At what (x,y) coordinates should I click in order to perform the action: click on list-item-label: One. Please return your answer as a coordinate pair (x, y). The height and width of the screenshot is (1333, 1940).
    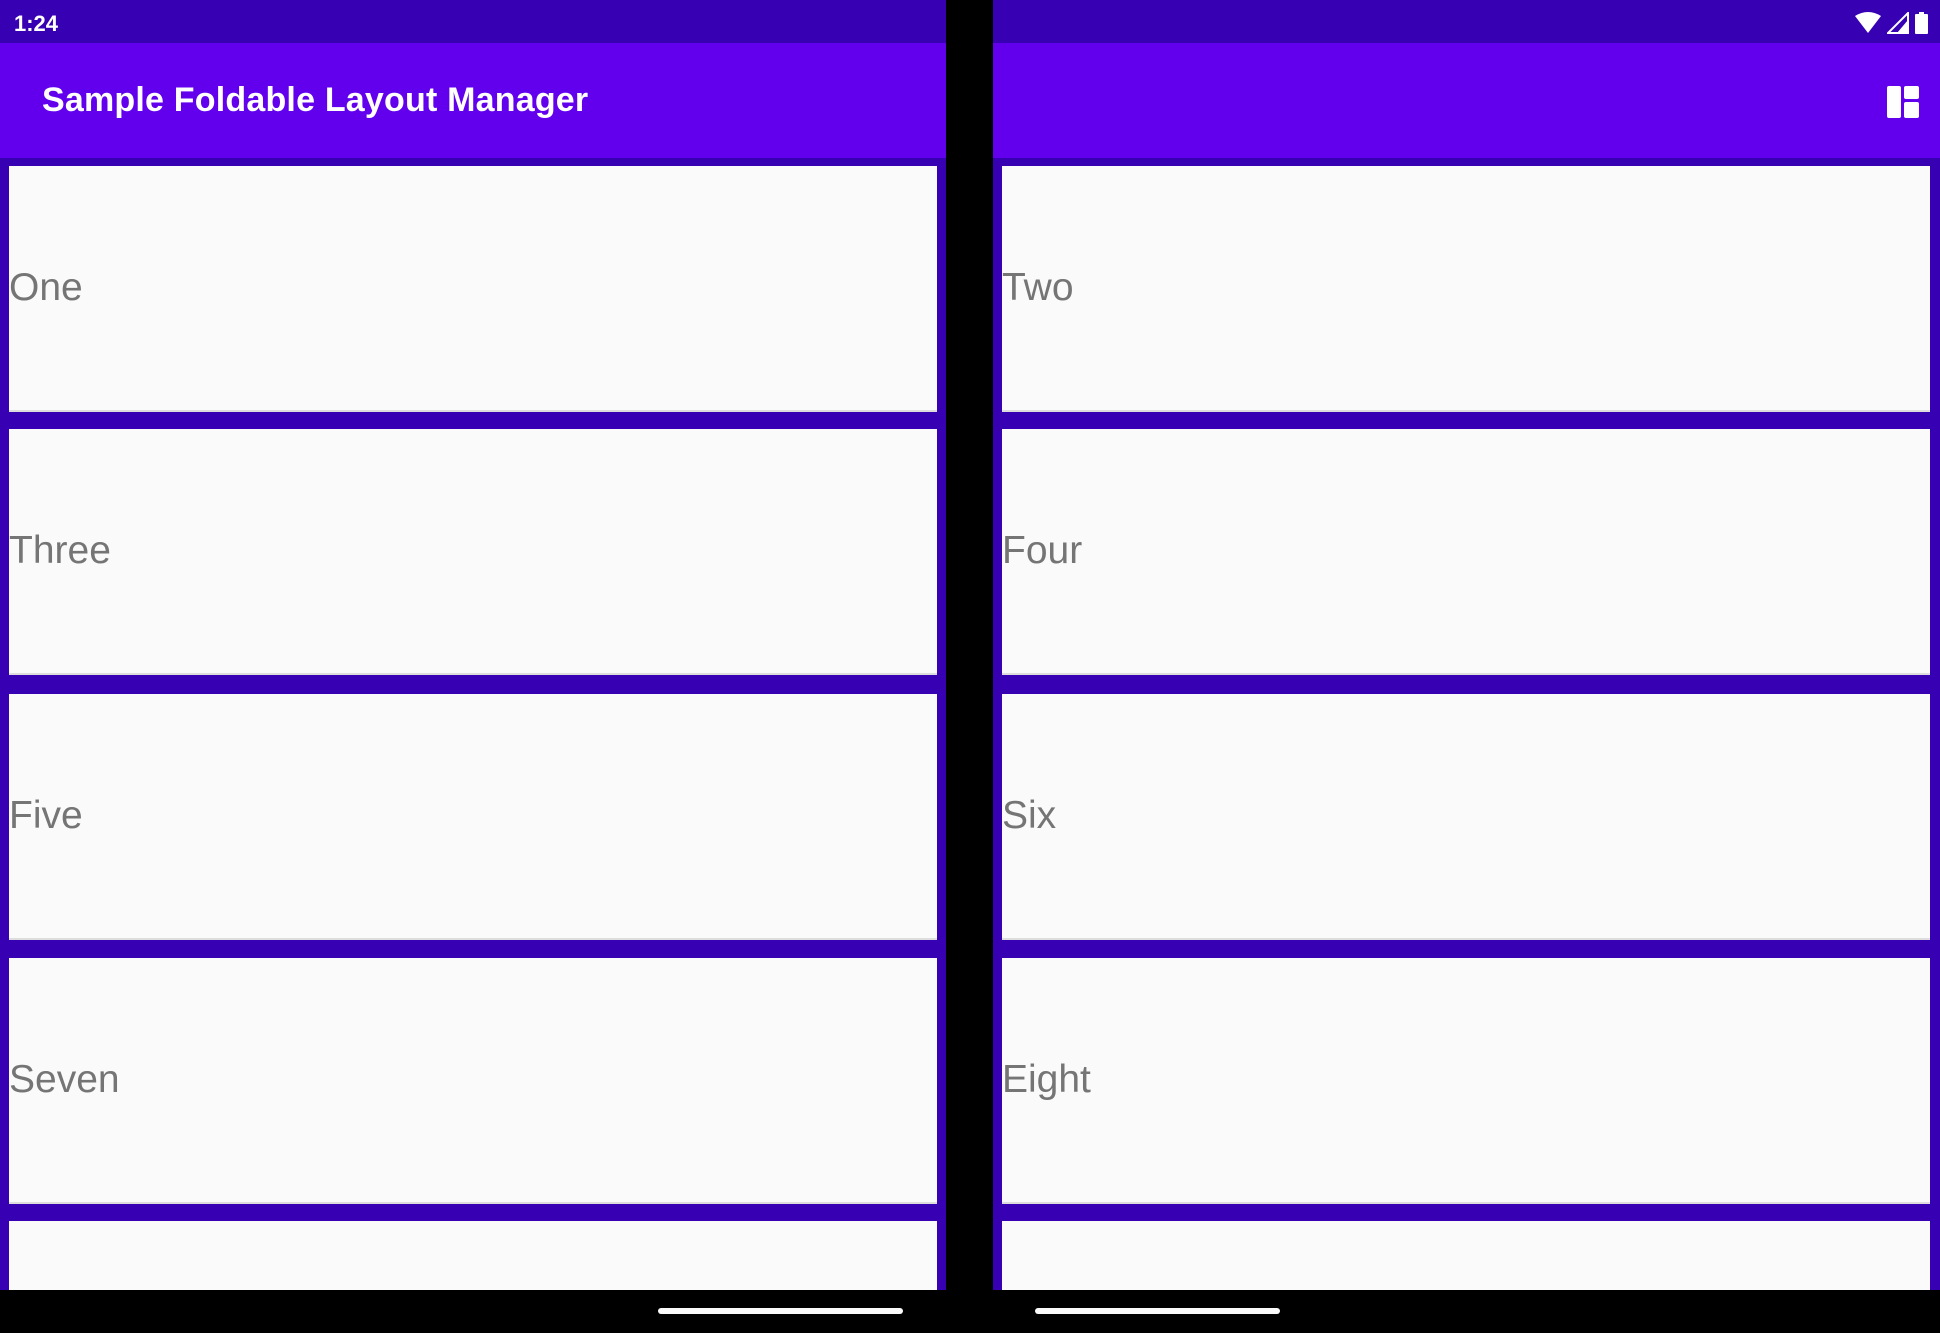
    Looking at the image, I should click on (46, 287).